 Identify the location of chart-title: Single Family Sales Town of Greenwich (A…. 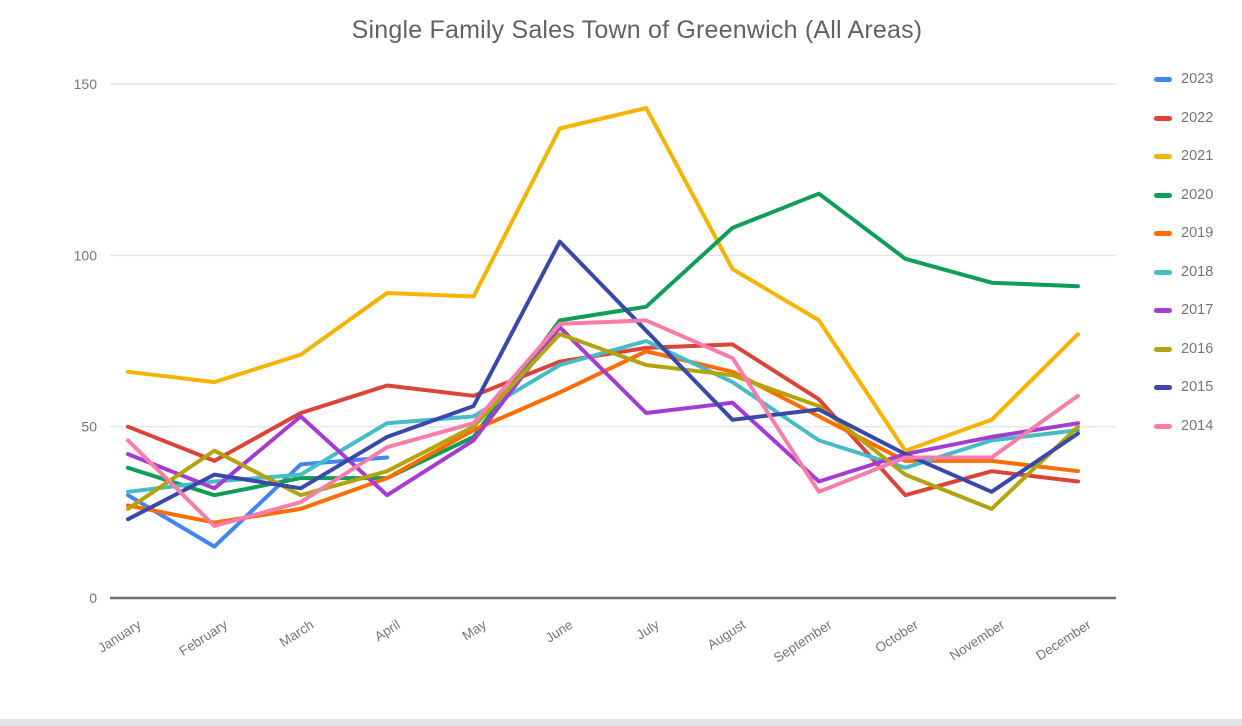
(637, 30).